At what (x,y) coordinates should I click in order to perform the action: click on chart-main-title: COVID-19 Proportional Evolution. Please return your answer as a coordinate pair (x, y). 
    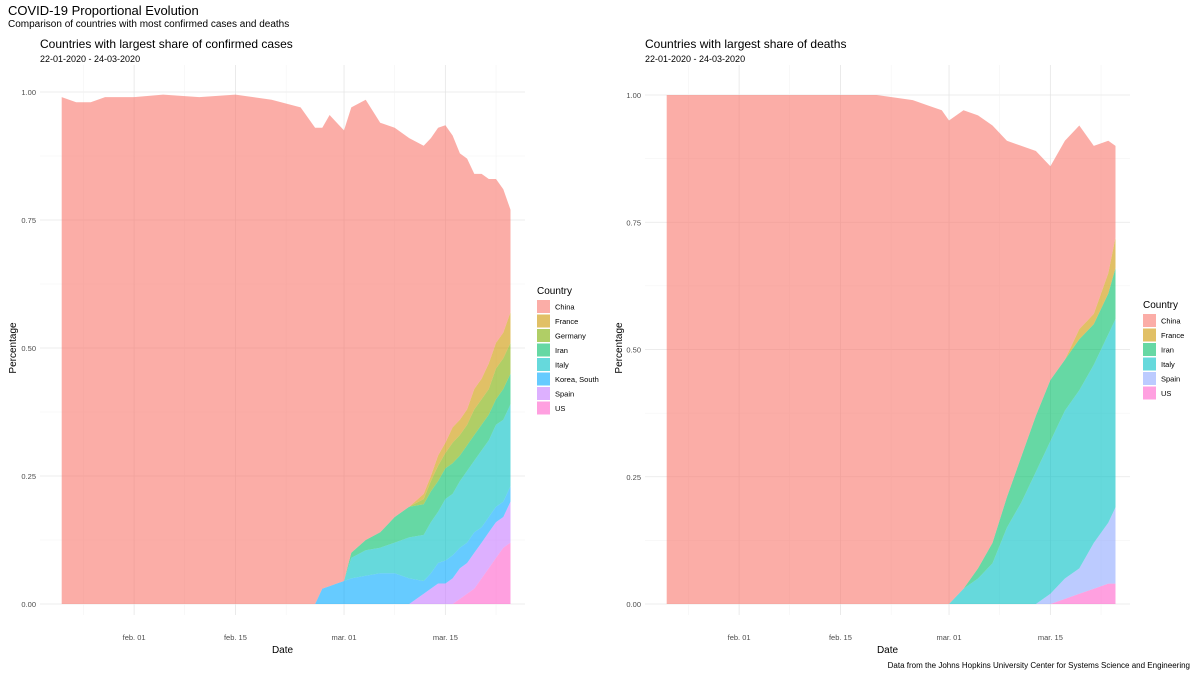
    Looking at the image, I should click on (103, 10).